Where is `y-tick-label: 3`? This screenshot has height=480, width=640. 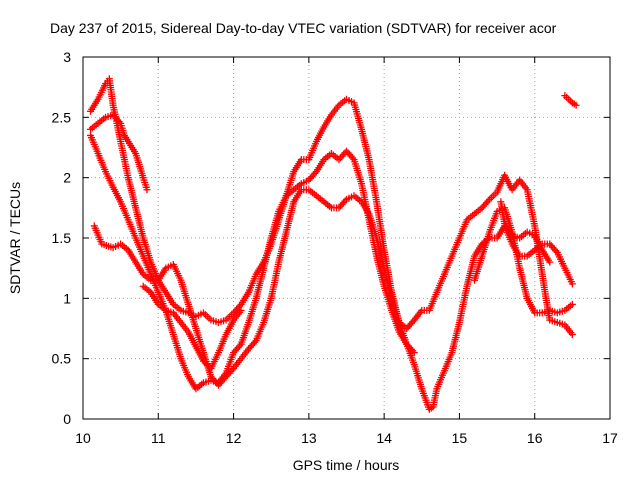 y-tick-label: 3 is located at coordinates (67, 57).